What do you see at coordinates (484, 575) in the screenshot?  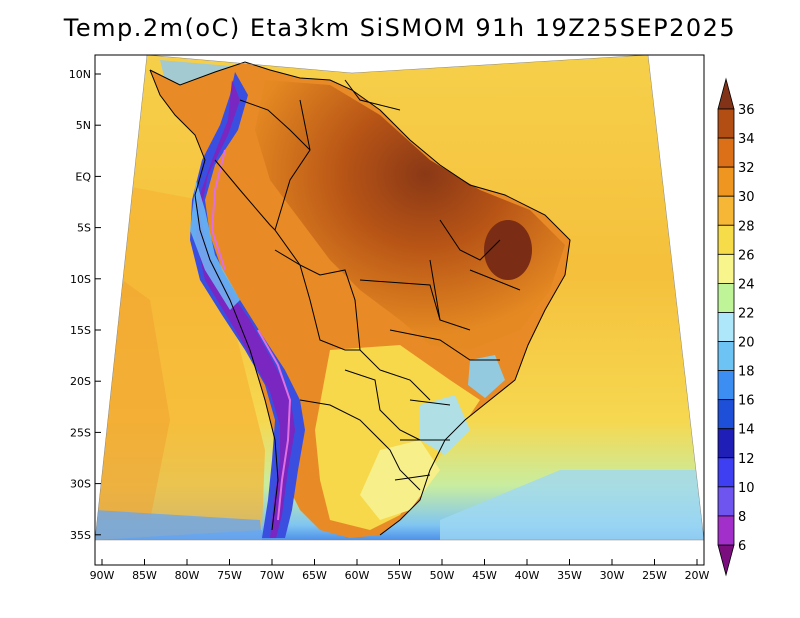 I see `lon-tick-label: 45W` at bounding box center [484, 575].